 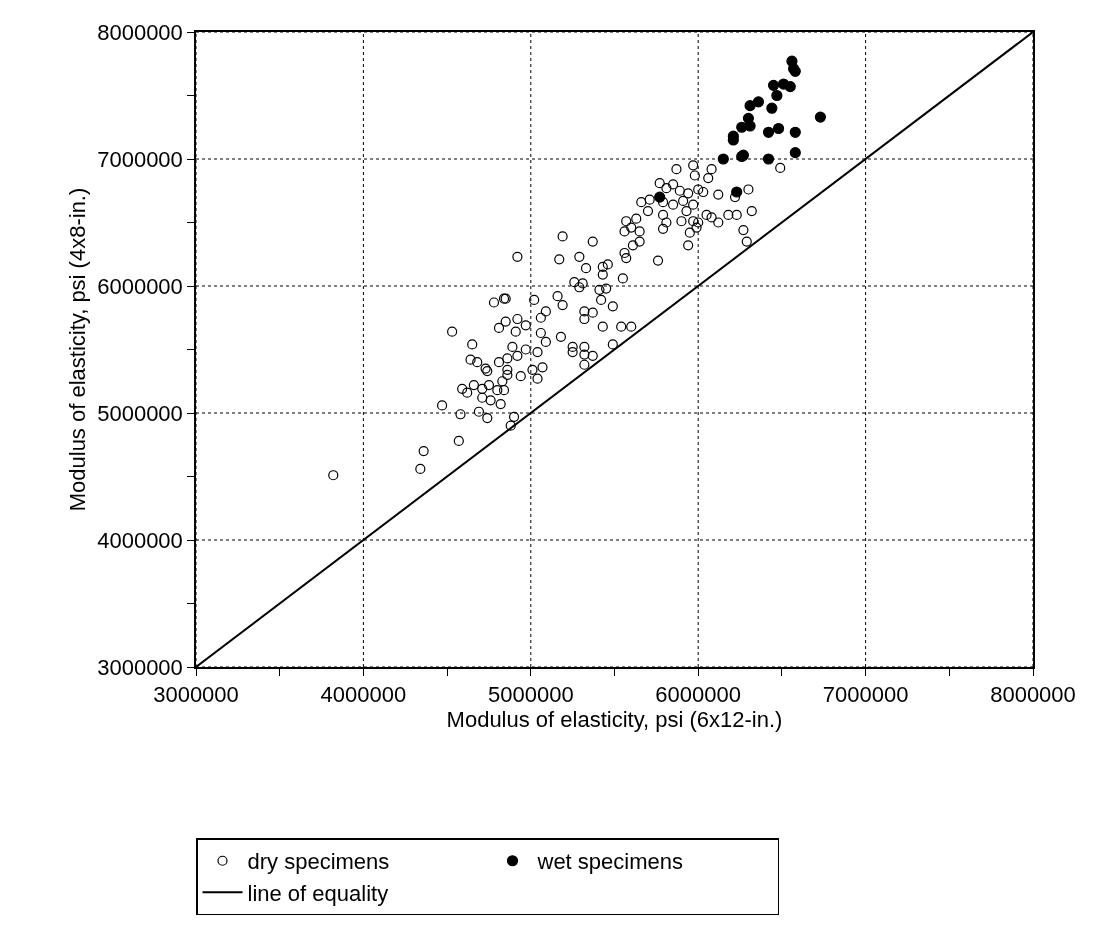 What do you see at coordinates (530, 695) in the screenshot?
I see `x-tick-label: 5000000` at bounding box center [530, 695].